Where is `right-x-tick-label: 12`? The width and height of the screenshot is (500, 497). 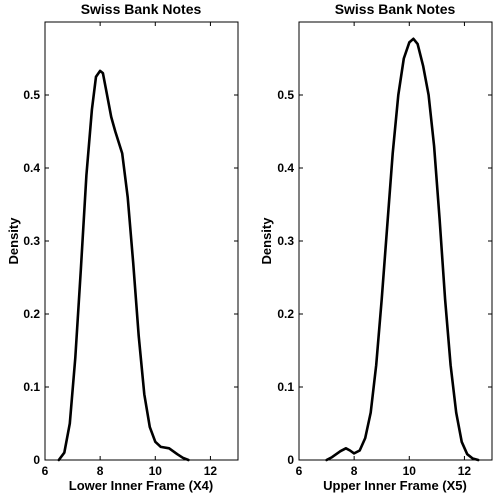
right-x-tick-label: 12 is located at coordinates (465, 471).